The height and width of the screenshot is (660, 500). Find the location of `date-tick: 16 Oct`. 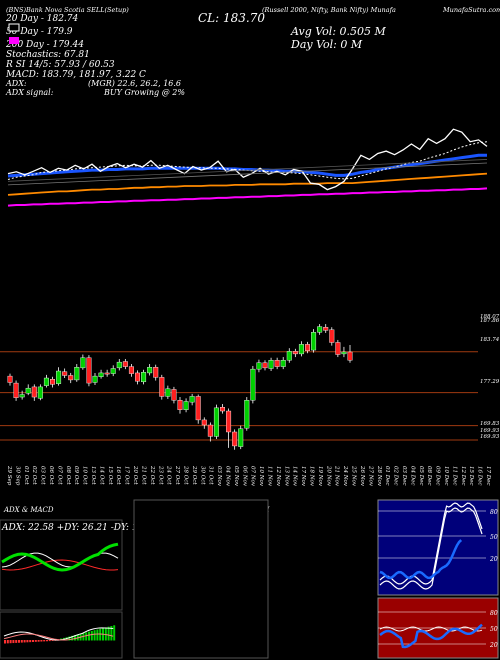

date-tick: 16 Oct is located at coordinates (118, 475).